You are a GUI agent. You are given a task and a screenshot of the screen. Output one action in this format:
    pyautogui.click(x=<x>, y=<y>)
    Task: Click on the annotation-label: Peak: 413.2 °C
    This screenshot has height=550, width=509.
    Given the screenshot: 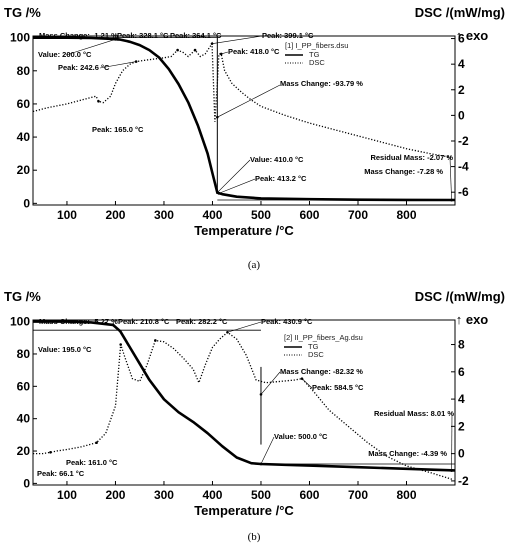 What is the action you would take?
    pyautogui.click(x=281, y=178)
    